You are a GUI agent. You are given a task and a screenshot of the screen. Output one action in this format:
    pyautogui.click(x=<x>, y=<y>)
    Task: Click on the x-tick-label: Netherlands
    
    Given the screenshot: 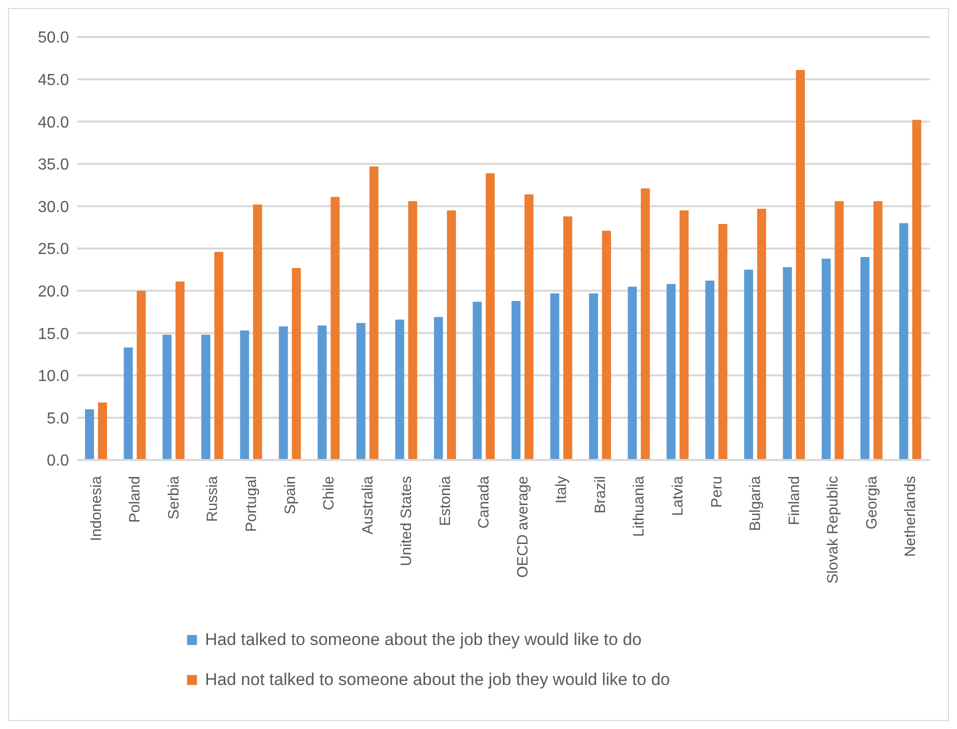 What is the action you would take?
    pyautogui.click(x=911, y=516)
    